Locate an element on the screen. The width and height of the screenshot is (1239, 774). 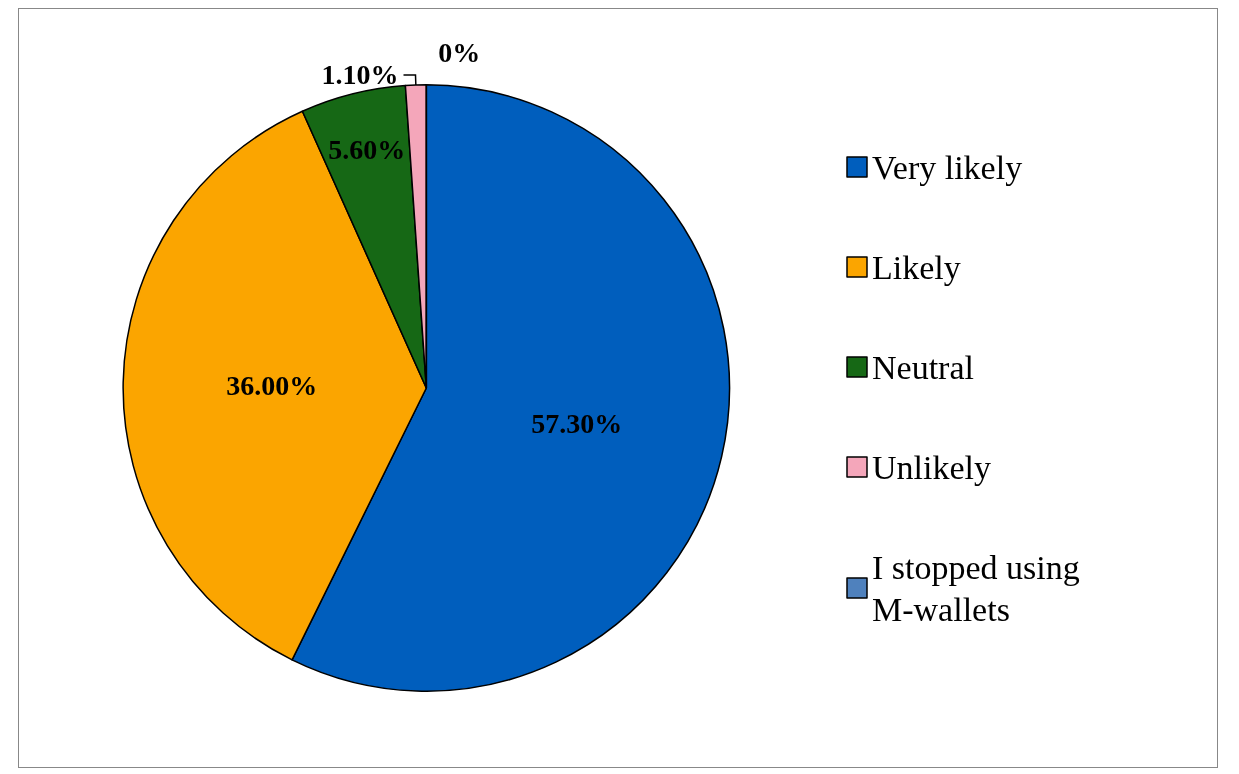
text: 0% is located at coordinates (459, 53).